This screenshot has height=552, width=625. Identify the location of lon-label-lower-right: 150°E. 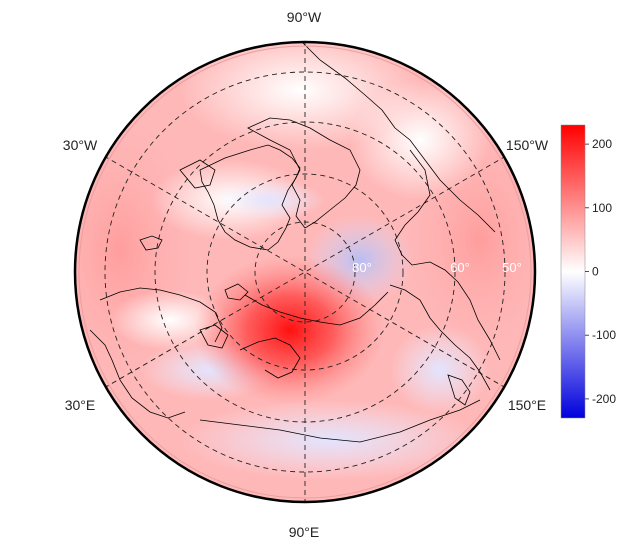
(527, 405).